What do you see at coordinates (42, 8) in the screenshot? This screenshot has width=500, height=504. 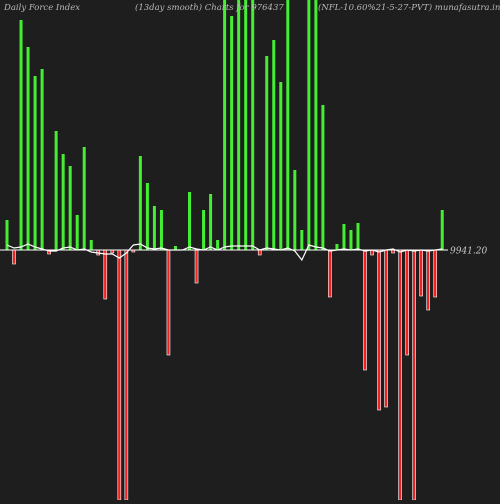 I see `chart-title: Daily Force Index` at bounding box center [42, 8].